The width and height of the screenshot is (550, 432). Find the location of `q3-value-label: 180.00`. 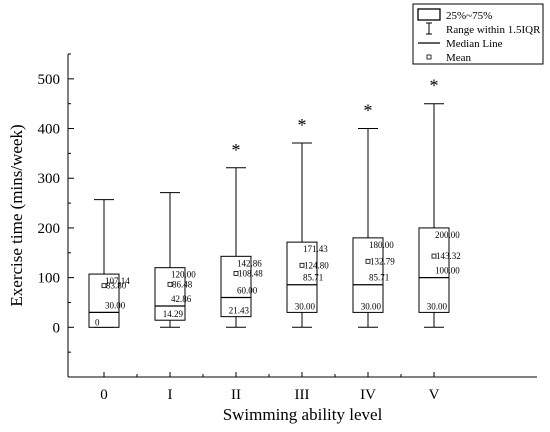

q3-value-label: 180.00 is located at coordinates (381, 245).